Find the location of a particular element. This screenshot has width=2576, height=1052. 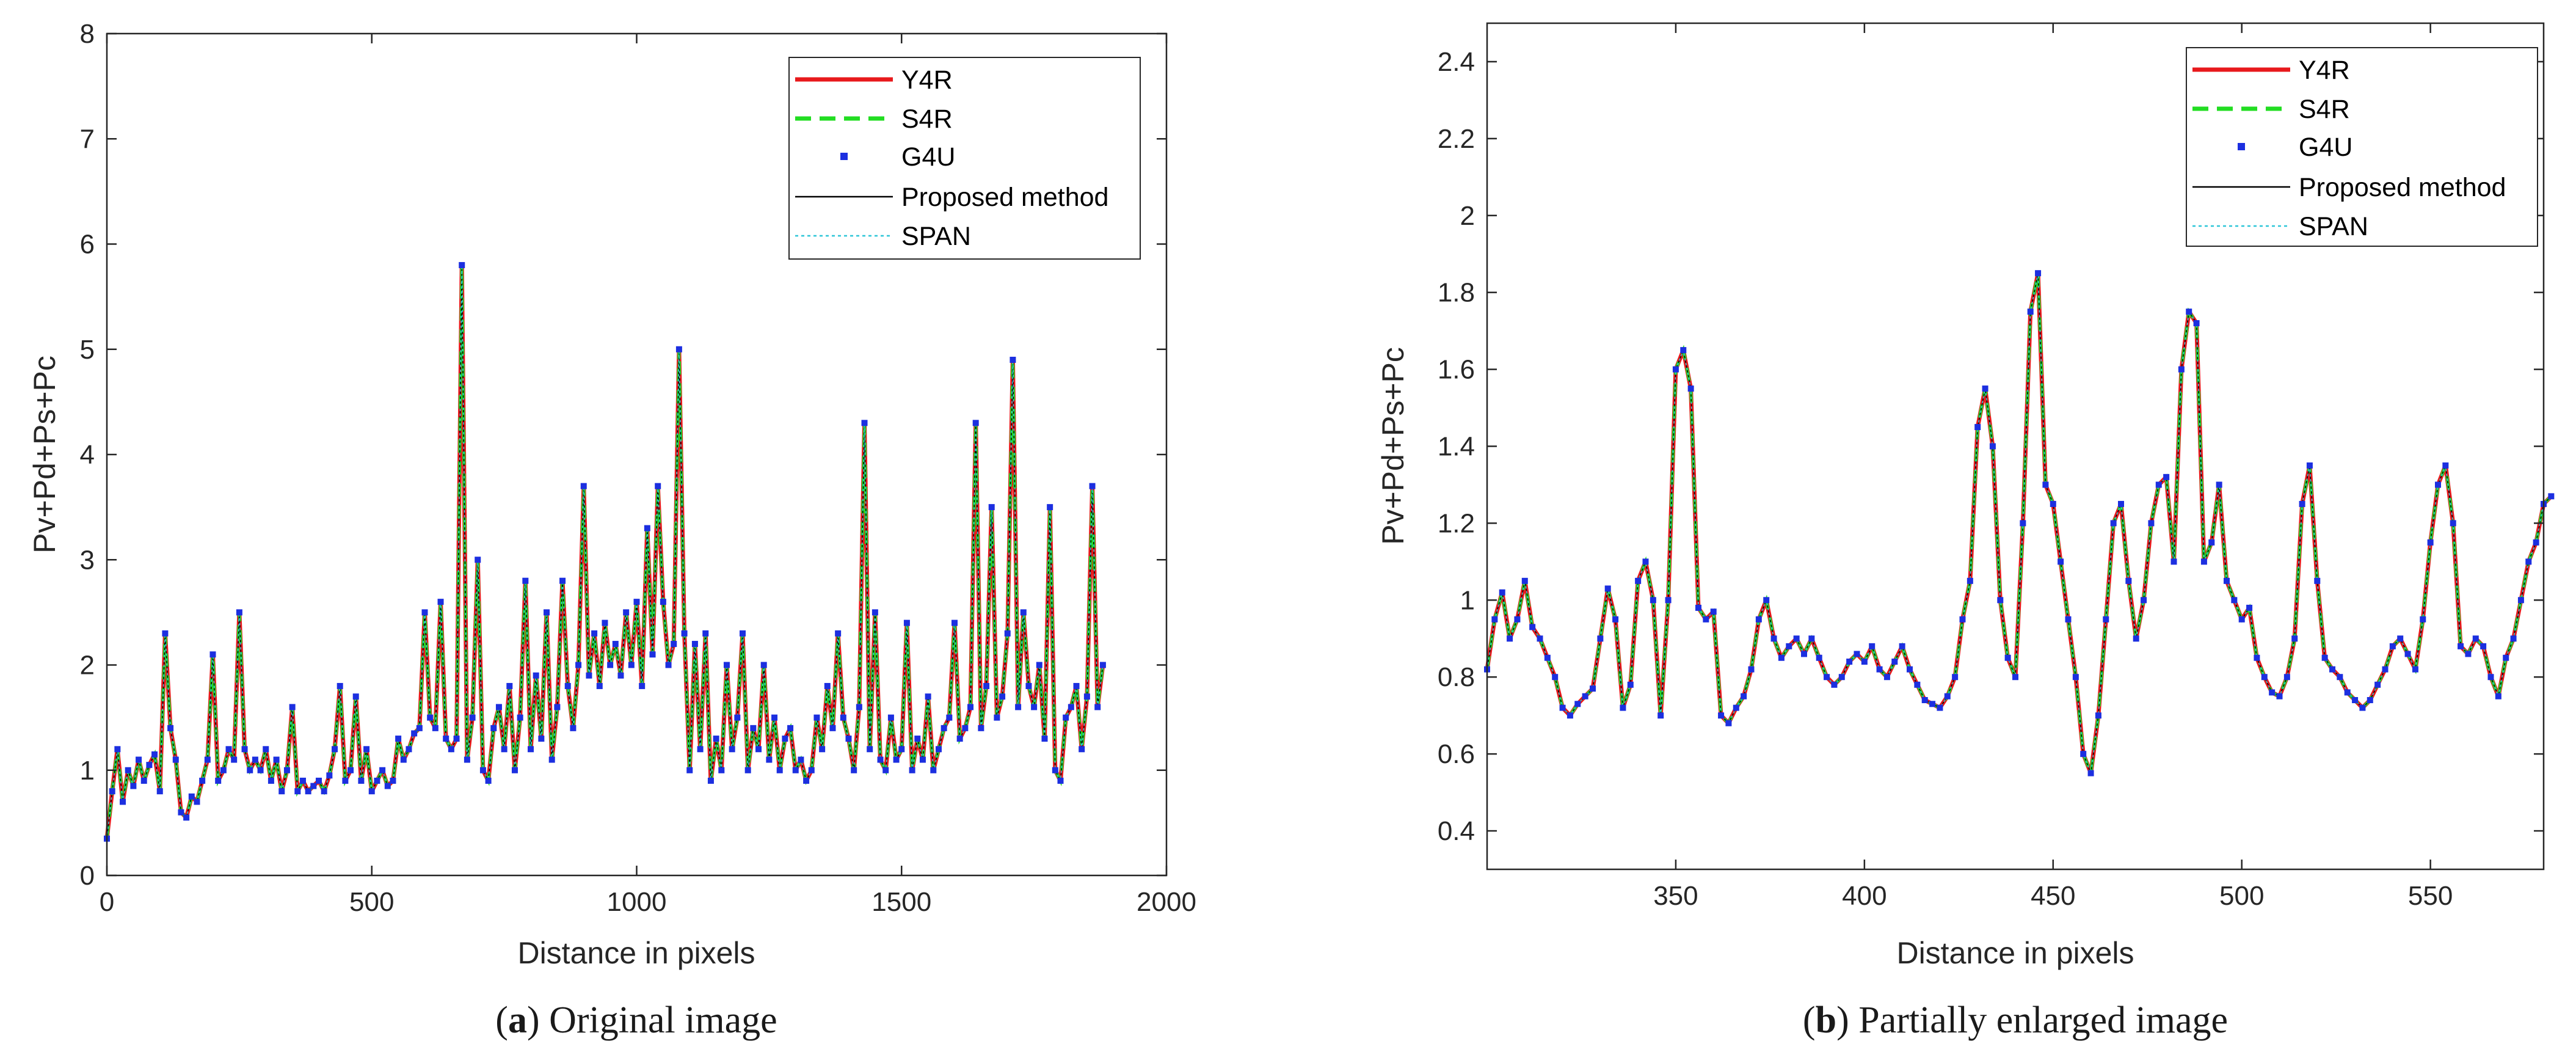

y-tick-label: 2.2 is located at coordinates (1456, 139).